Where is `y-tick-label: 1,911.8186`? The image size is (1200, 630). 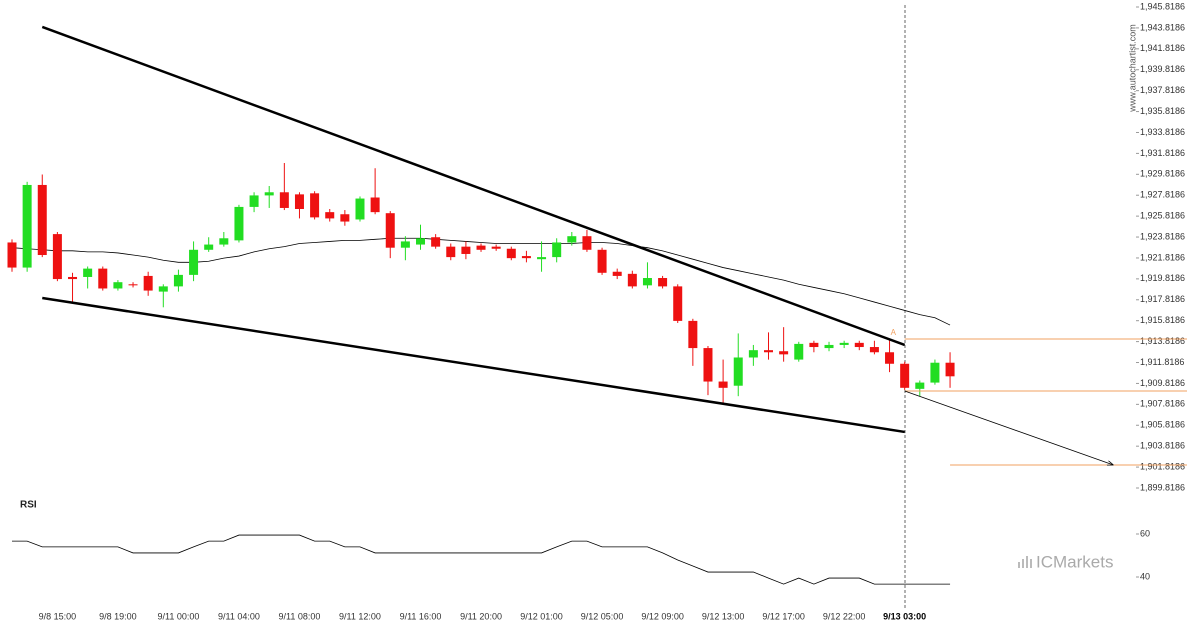 y-tick-label: 1,911.8186 is located at coordinates (1162, 362).